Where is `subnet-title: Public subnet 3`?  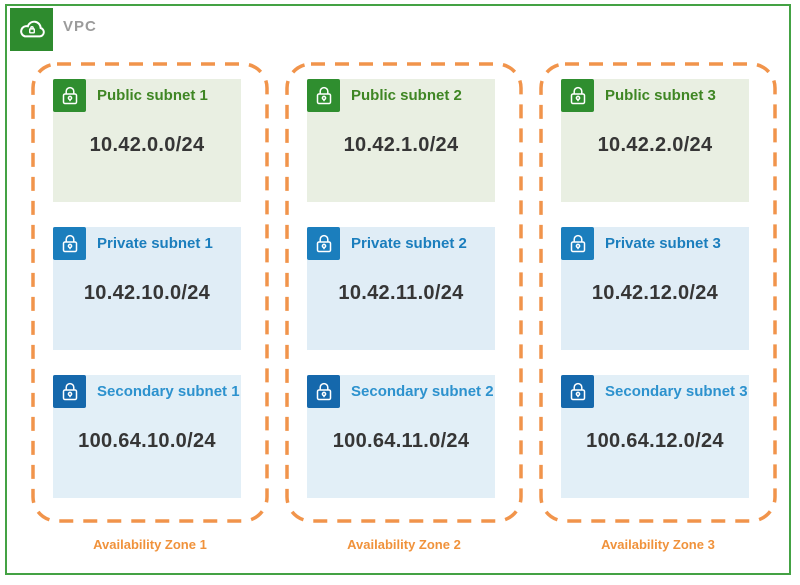 subnet-title: Public subnet 3 is located at coordinates (660, 95).